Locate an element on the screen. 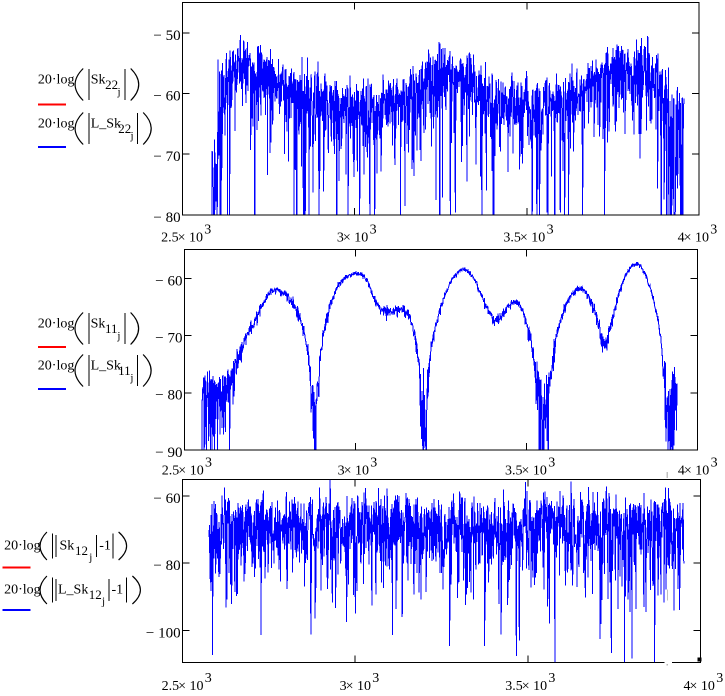 The width and height of the screenshot is (725, 696). svg-text: − 100 is located at coordinates (163, 633).